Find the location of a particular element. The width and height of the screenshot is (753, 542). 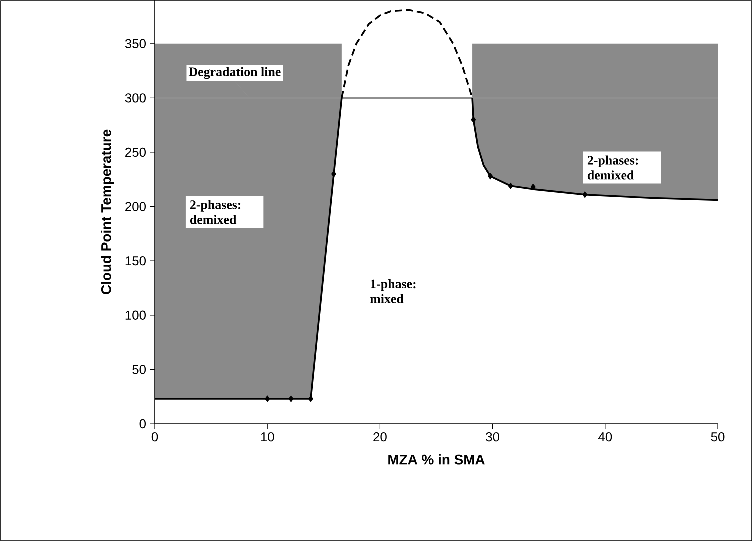

y-tick-label: 250 is located at coordinates (136, 153).